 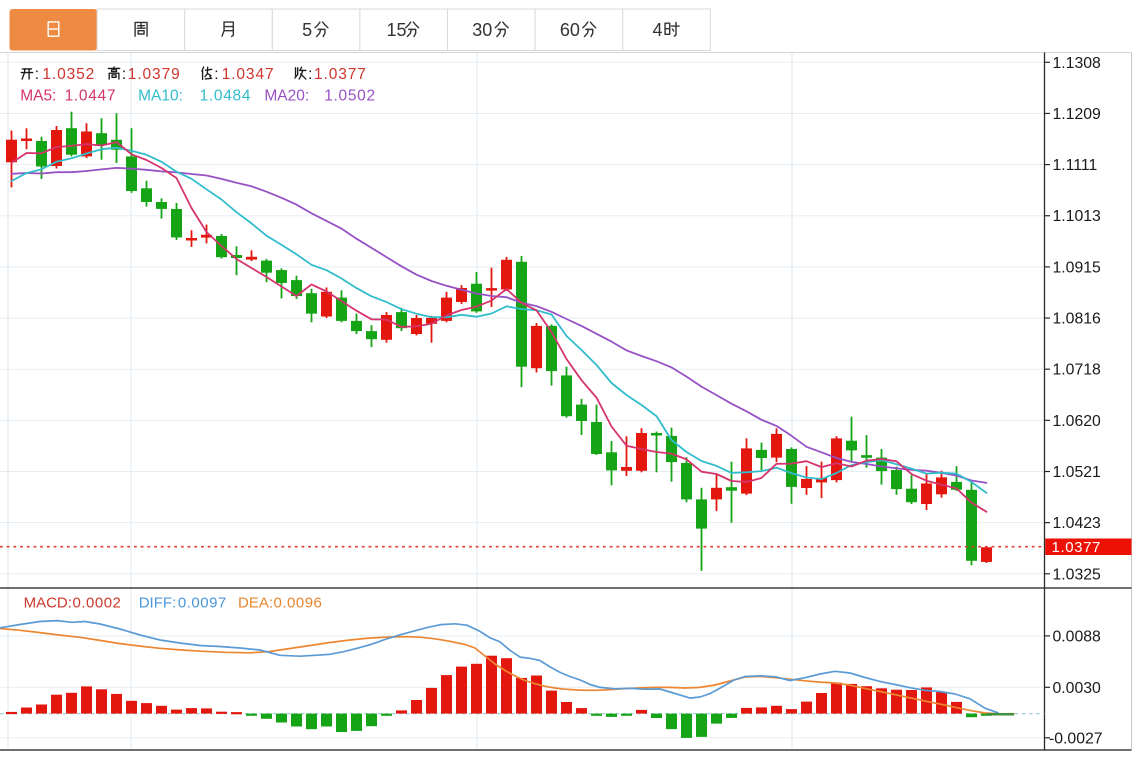 What do you see at coordinates (160, 96) in the screenshot?
I see `svg-text: MA10:` at bounding box center [160, 96].